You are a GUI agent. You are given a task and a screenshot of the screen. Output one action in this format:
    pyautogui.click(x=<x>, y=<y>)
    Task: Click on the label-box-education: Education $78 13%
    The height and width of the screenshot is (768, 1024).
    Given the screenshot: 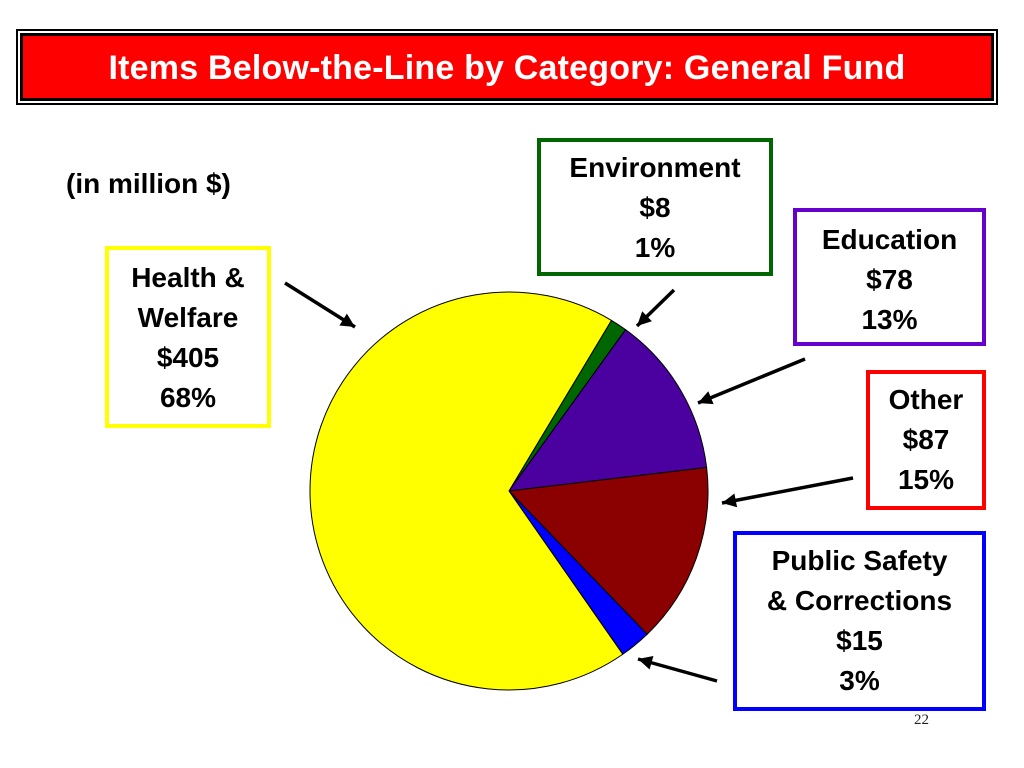 What is the action you would take?
    pyautogui.click(x=889, y=277)
    